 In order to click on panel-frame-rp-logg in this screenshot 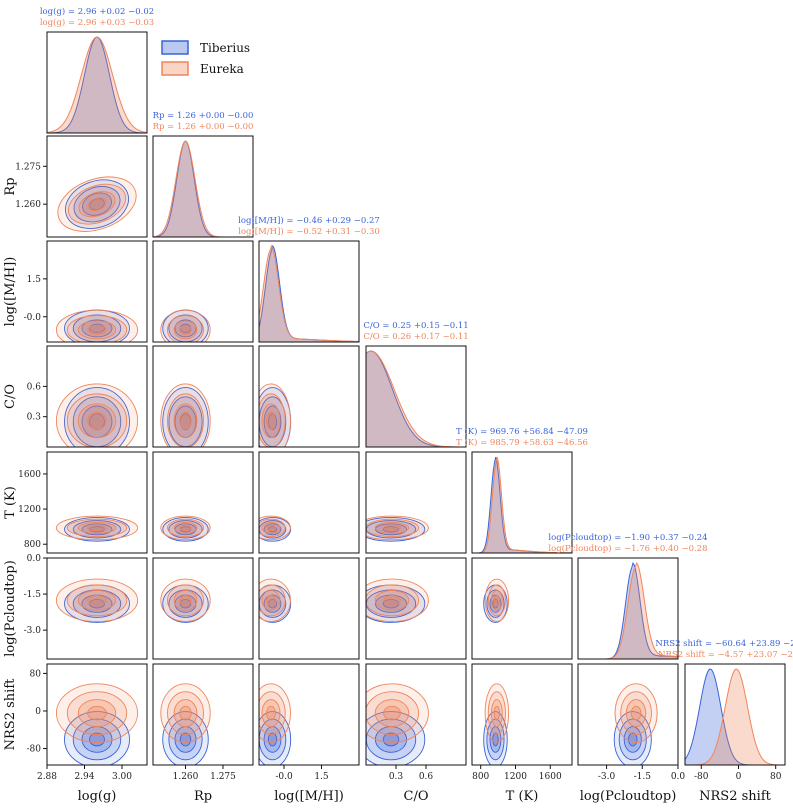, I will do `click(97, 186)`.